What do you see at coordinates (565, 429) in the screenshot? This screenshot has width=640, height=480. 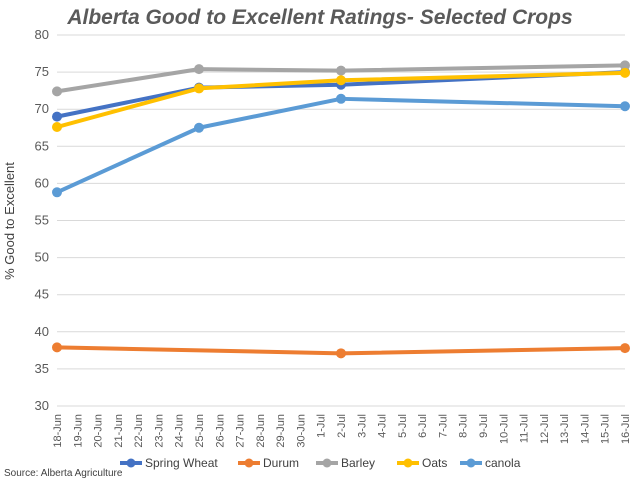 I see `x-tick-label: 13-Jul` at bounding box center [565, 429].